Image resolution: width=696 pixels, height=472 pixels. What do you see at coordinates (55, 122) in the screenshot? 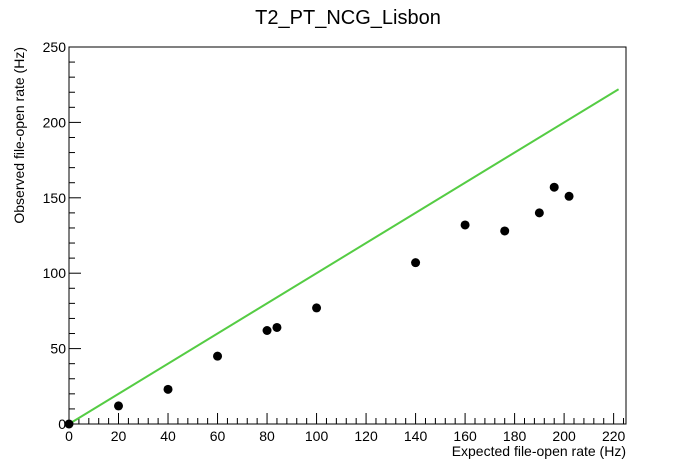
I see `y-tick-label: 200` at bounding box center [55, 122].